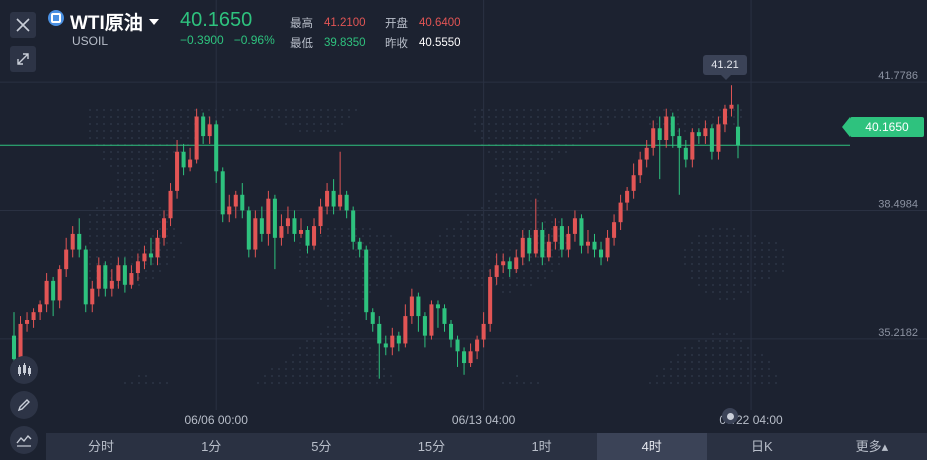  Describe the element at coordinates (761, 446) in the screenshot. I see `tab-daily: 日K` at that location.